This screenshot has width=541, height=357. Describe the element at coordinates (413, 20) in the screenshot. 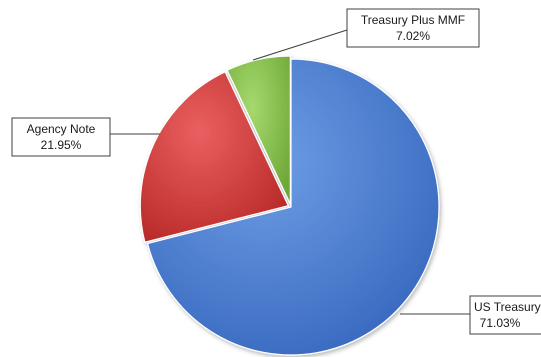

I see `slice-label-treasury-plus-mmf: Treasury Plus MMF` at that location.